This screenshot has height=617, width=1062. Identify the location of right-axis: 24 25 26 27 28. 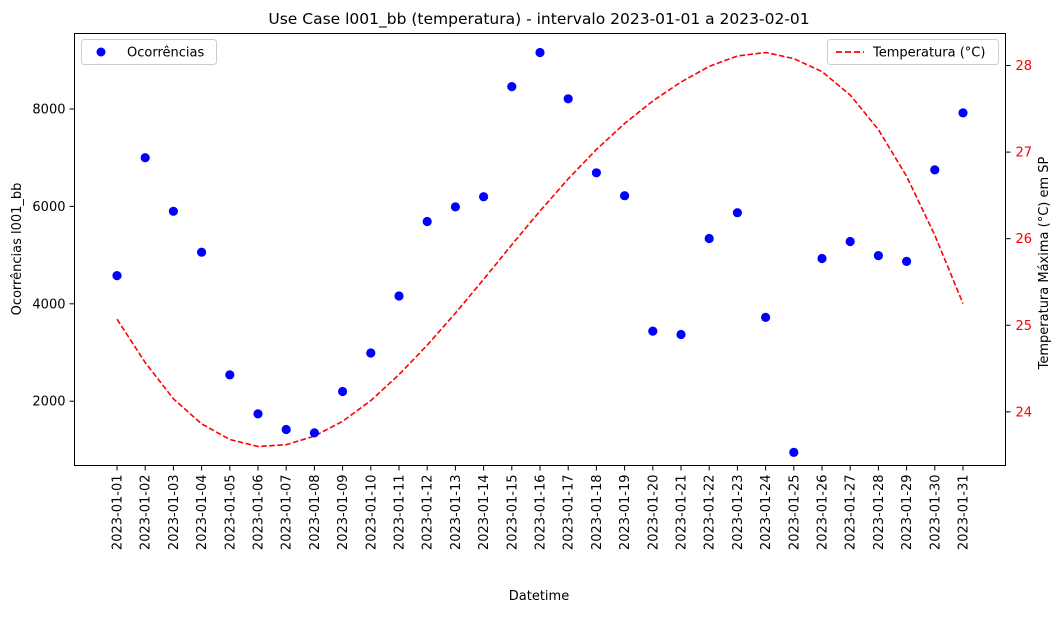
(1019, 239).